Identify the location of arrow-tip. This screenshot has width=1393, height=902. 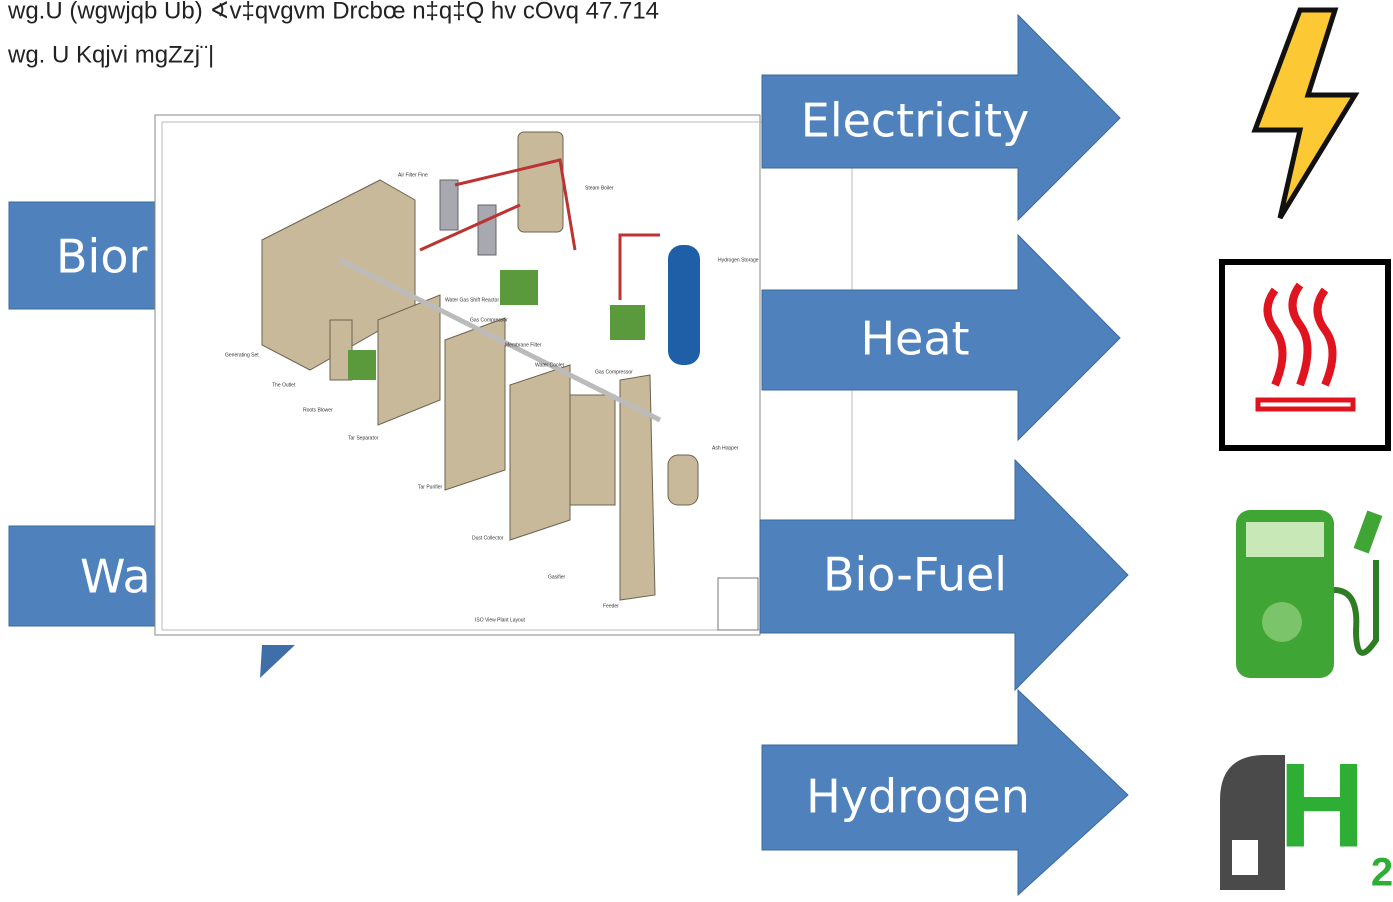
(277, 661).